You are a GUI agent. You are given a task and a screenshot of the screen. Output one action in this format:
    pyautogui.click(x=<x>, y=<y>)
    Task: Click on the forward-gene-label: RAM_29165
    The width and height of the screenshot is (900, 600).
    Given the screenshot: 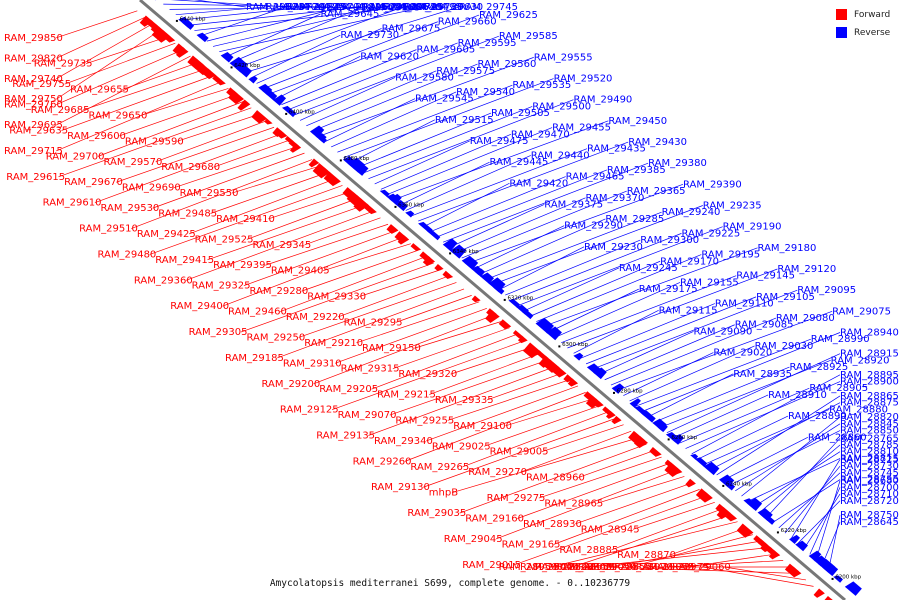 What is the action you would take?
    pyautogui.click(x=531, y=544)
    